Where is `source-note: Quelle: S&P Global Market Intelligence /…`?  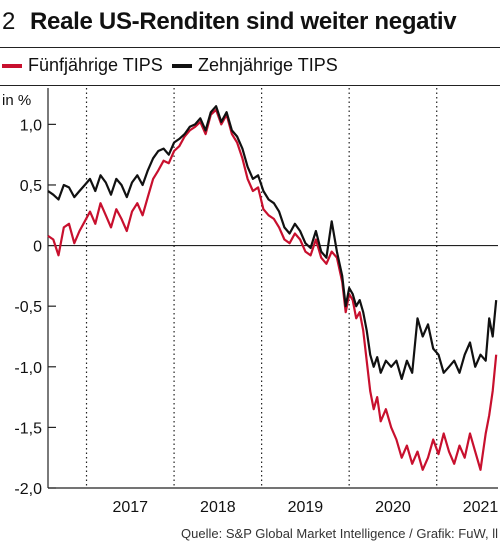 source-note: Quelle: S&P Global Market Intelligence /… is located at coordinates (339, 533).